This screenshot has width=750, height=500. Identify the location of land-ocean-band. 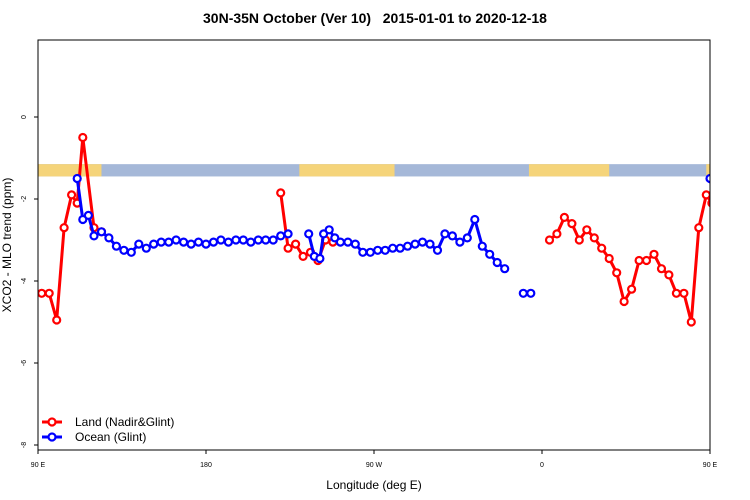
(374, 170).